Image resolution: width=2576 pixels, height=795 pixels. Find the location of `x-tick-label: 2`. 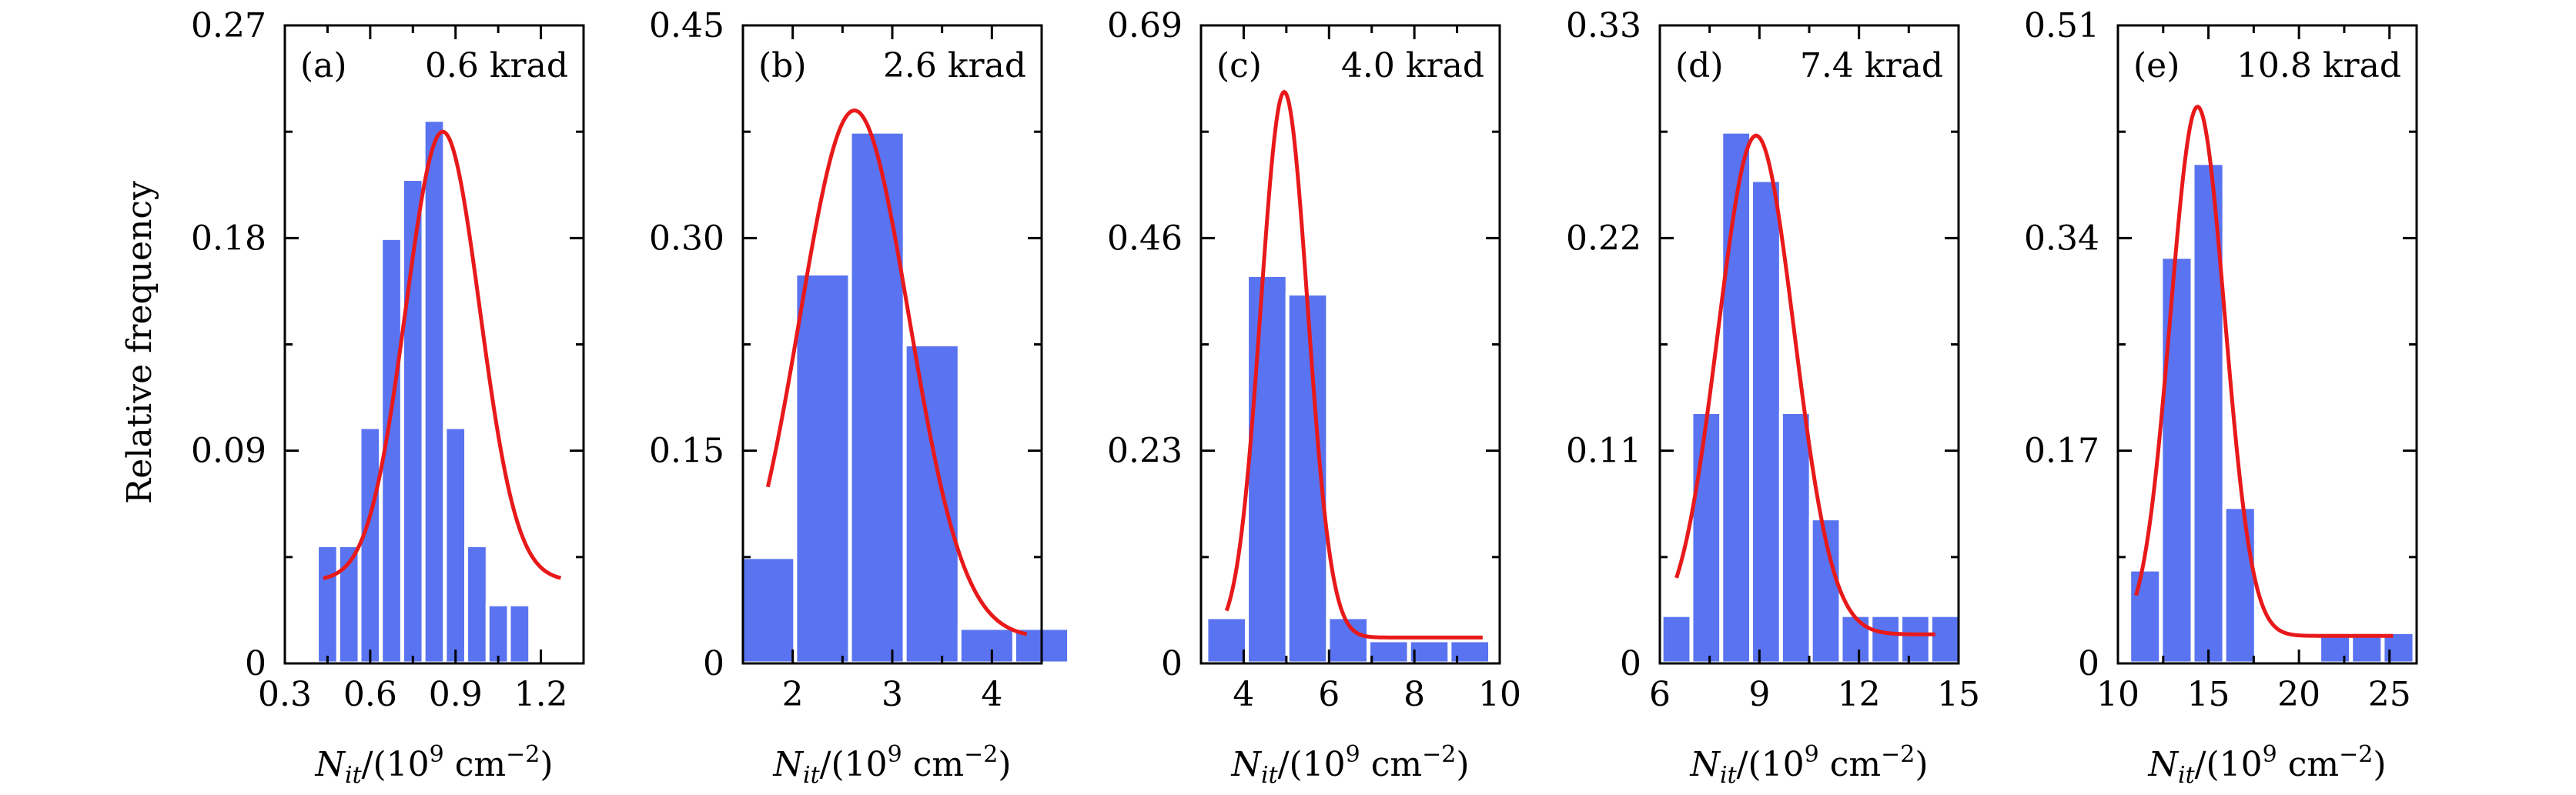

x-tick-label: 2 is located at coordinates (793, 694).